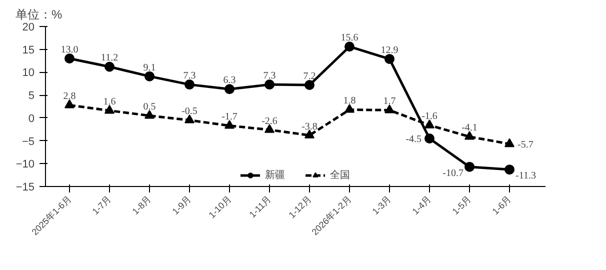 Image resolution: width=606 pixels, height=270 pixels. I want to click on x-tick-label: 1-6月, so click(502, 205).